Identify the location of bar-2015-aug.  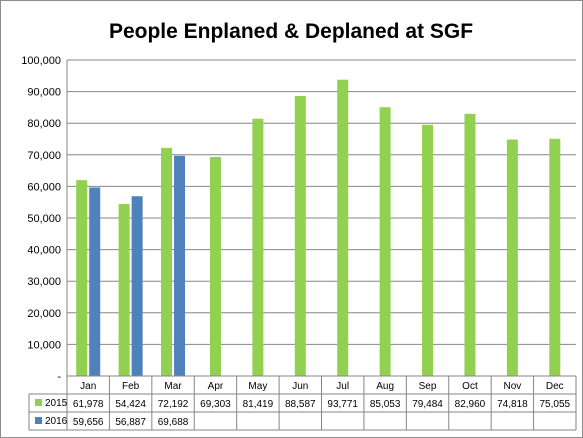
(385, 242).